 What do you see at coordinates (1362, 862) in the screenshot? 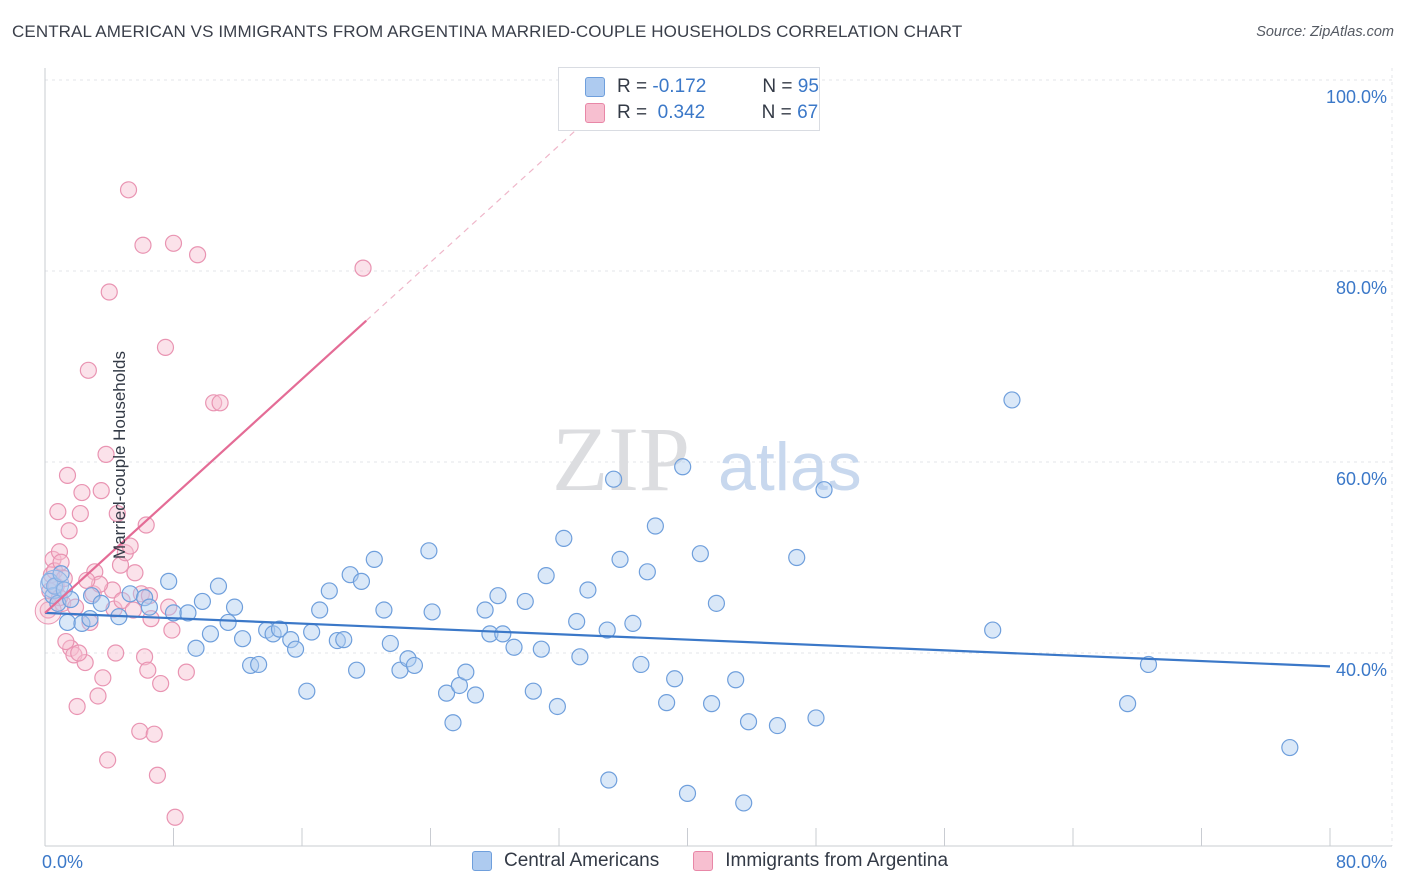
I see `x-tick-max: 80.0%` at bounding box center [1362, 862].